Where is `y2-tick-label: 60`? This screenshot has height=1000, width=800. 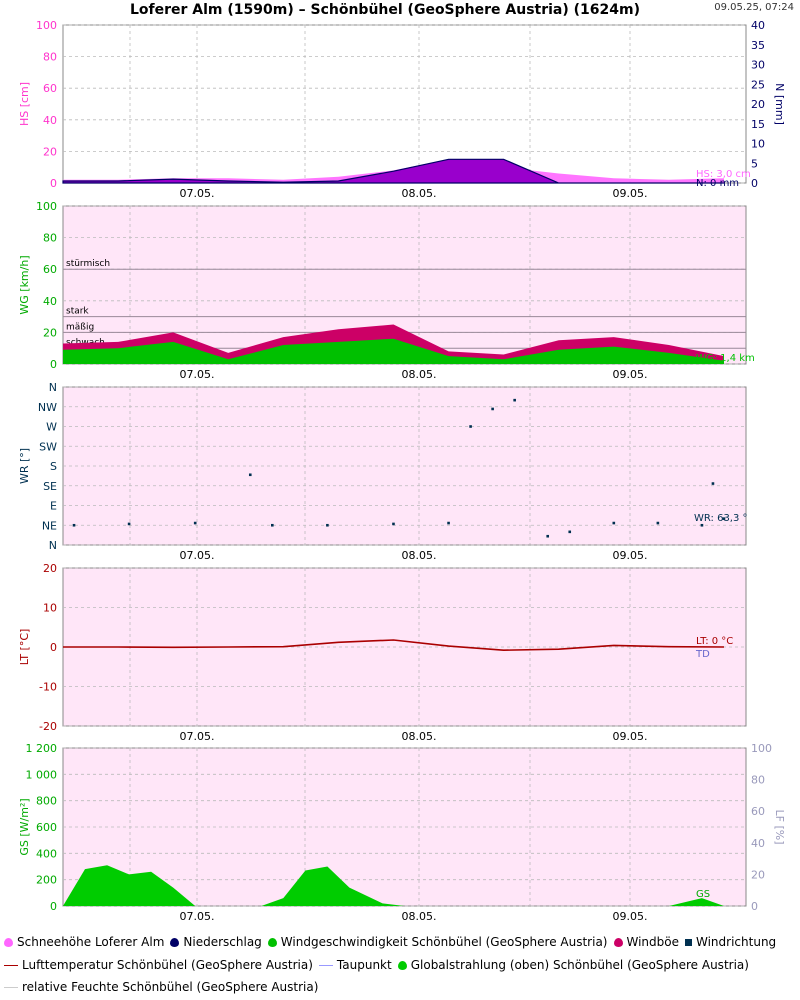 y2-tick-label: 60 is located at coordinates (758, 811).